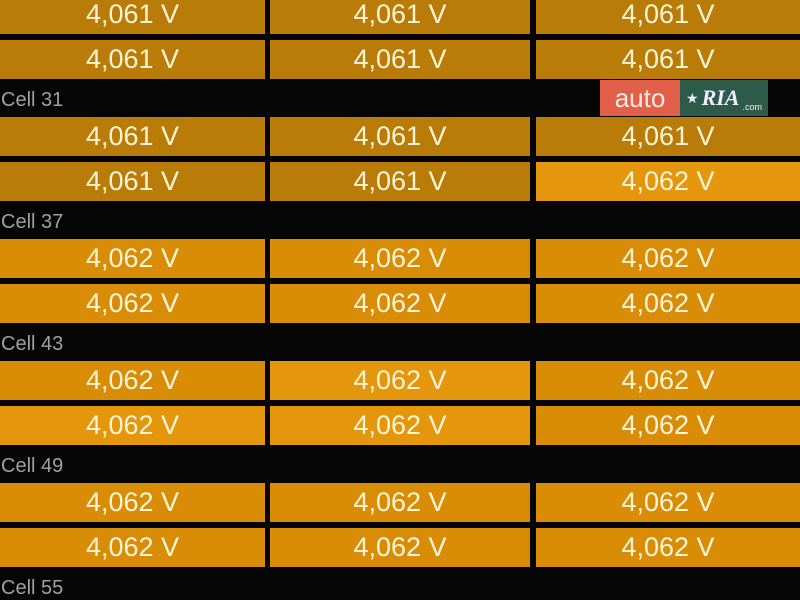  What do you see at coordinates (32, 222) in the screenshot?
I see `cell-group-label: Cell 37` at bounding box center [32, 222].